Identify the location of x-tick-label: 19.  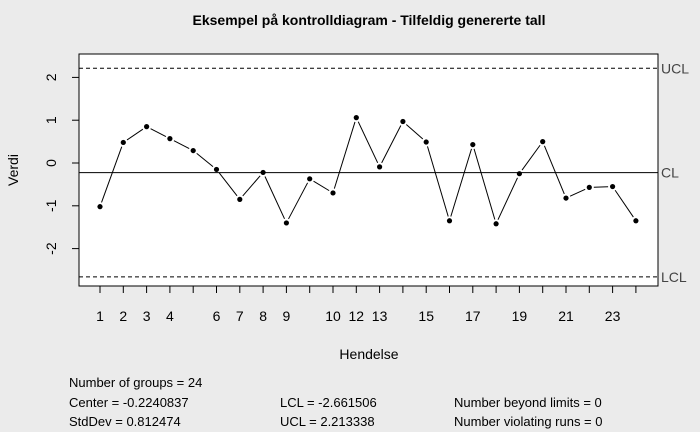
(520, 316).